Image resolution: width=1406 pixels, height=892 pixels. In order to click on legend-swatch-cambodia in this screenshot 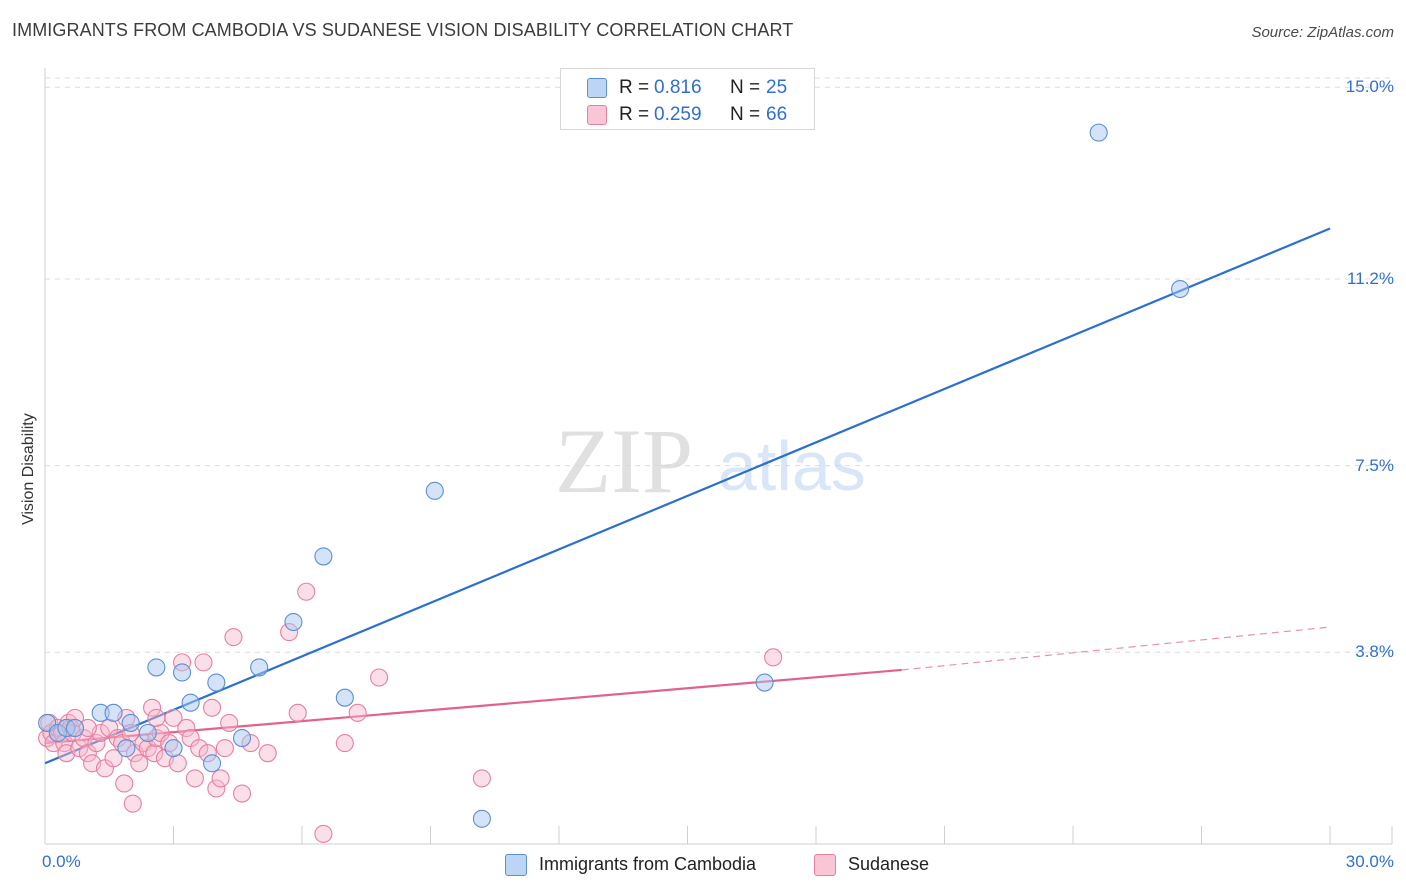, I will do `click(597, 88)`.